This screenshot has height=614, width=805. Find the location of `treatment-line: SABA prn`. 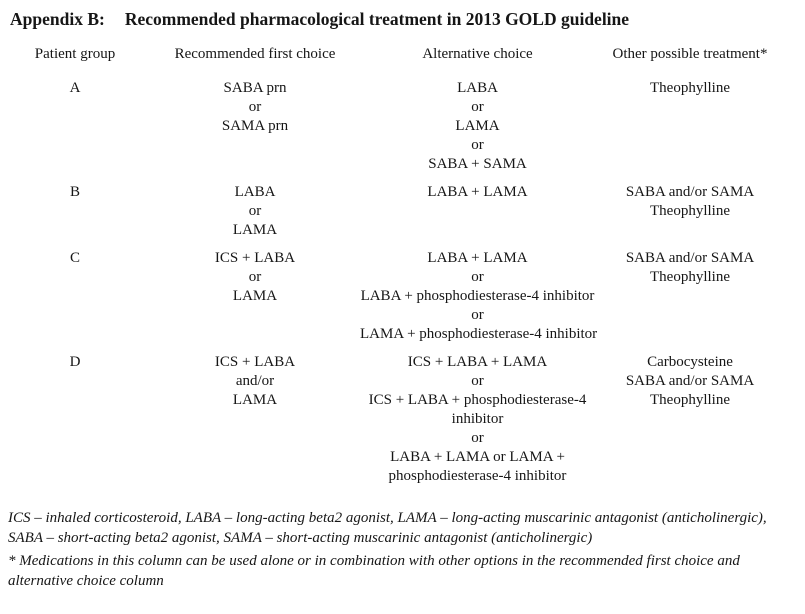

treatment-line: SABA prn is located at coordinates (255, 88).